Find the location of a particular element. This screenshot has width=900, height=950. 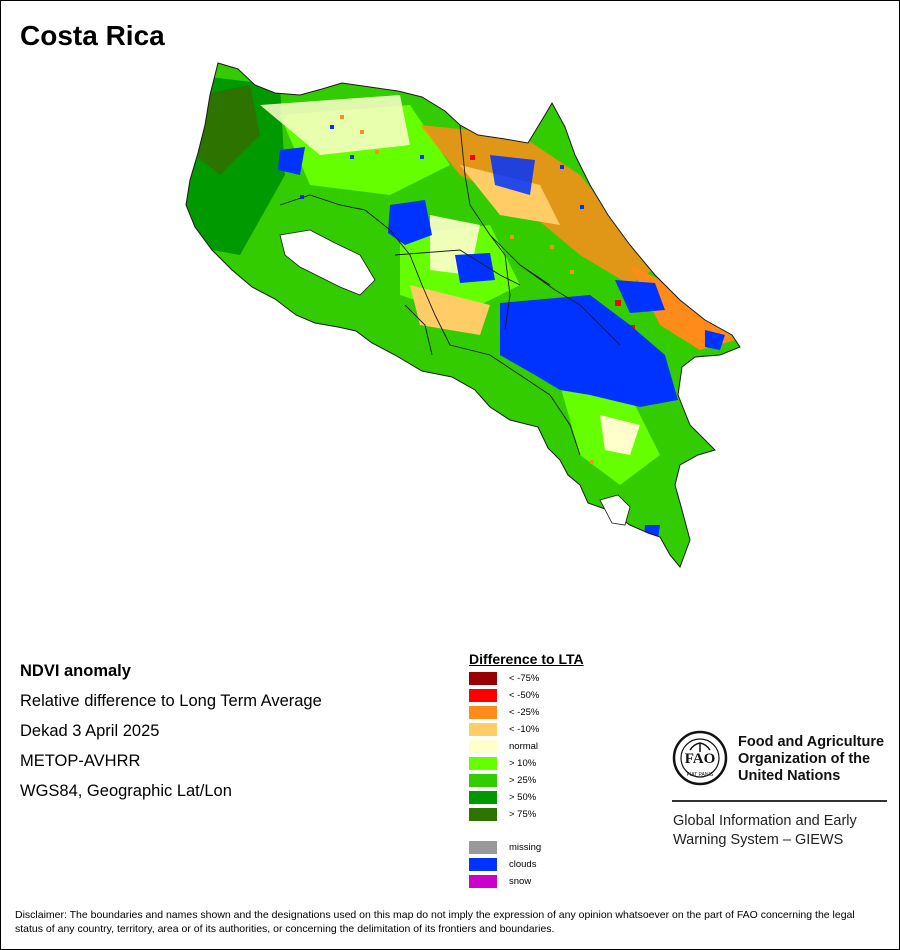

golfo-dulce is located at coordinates (615, 510).